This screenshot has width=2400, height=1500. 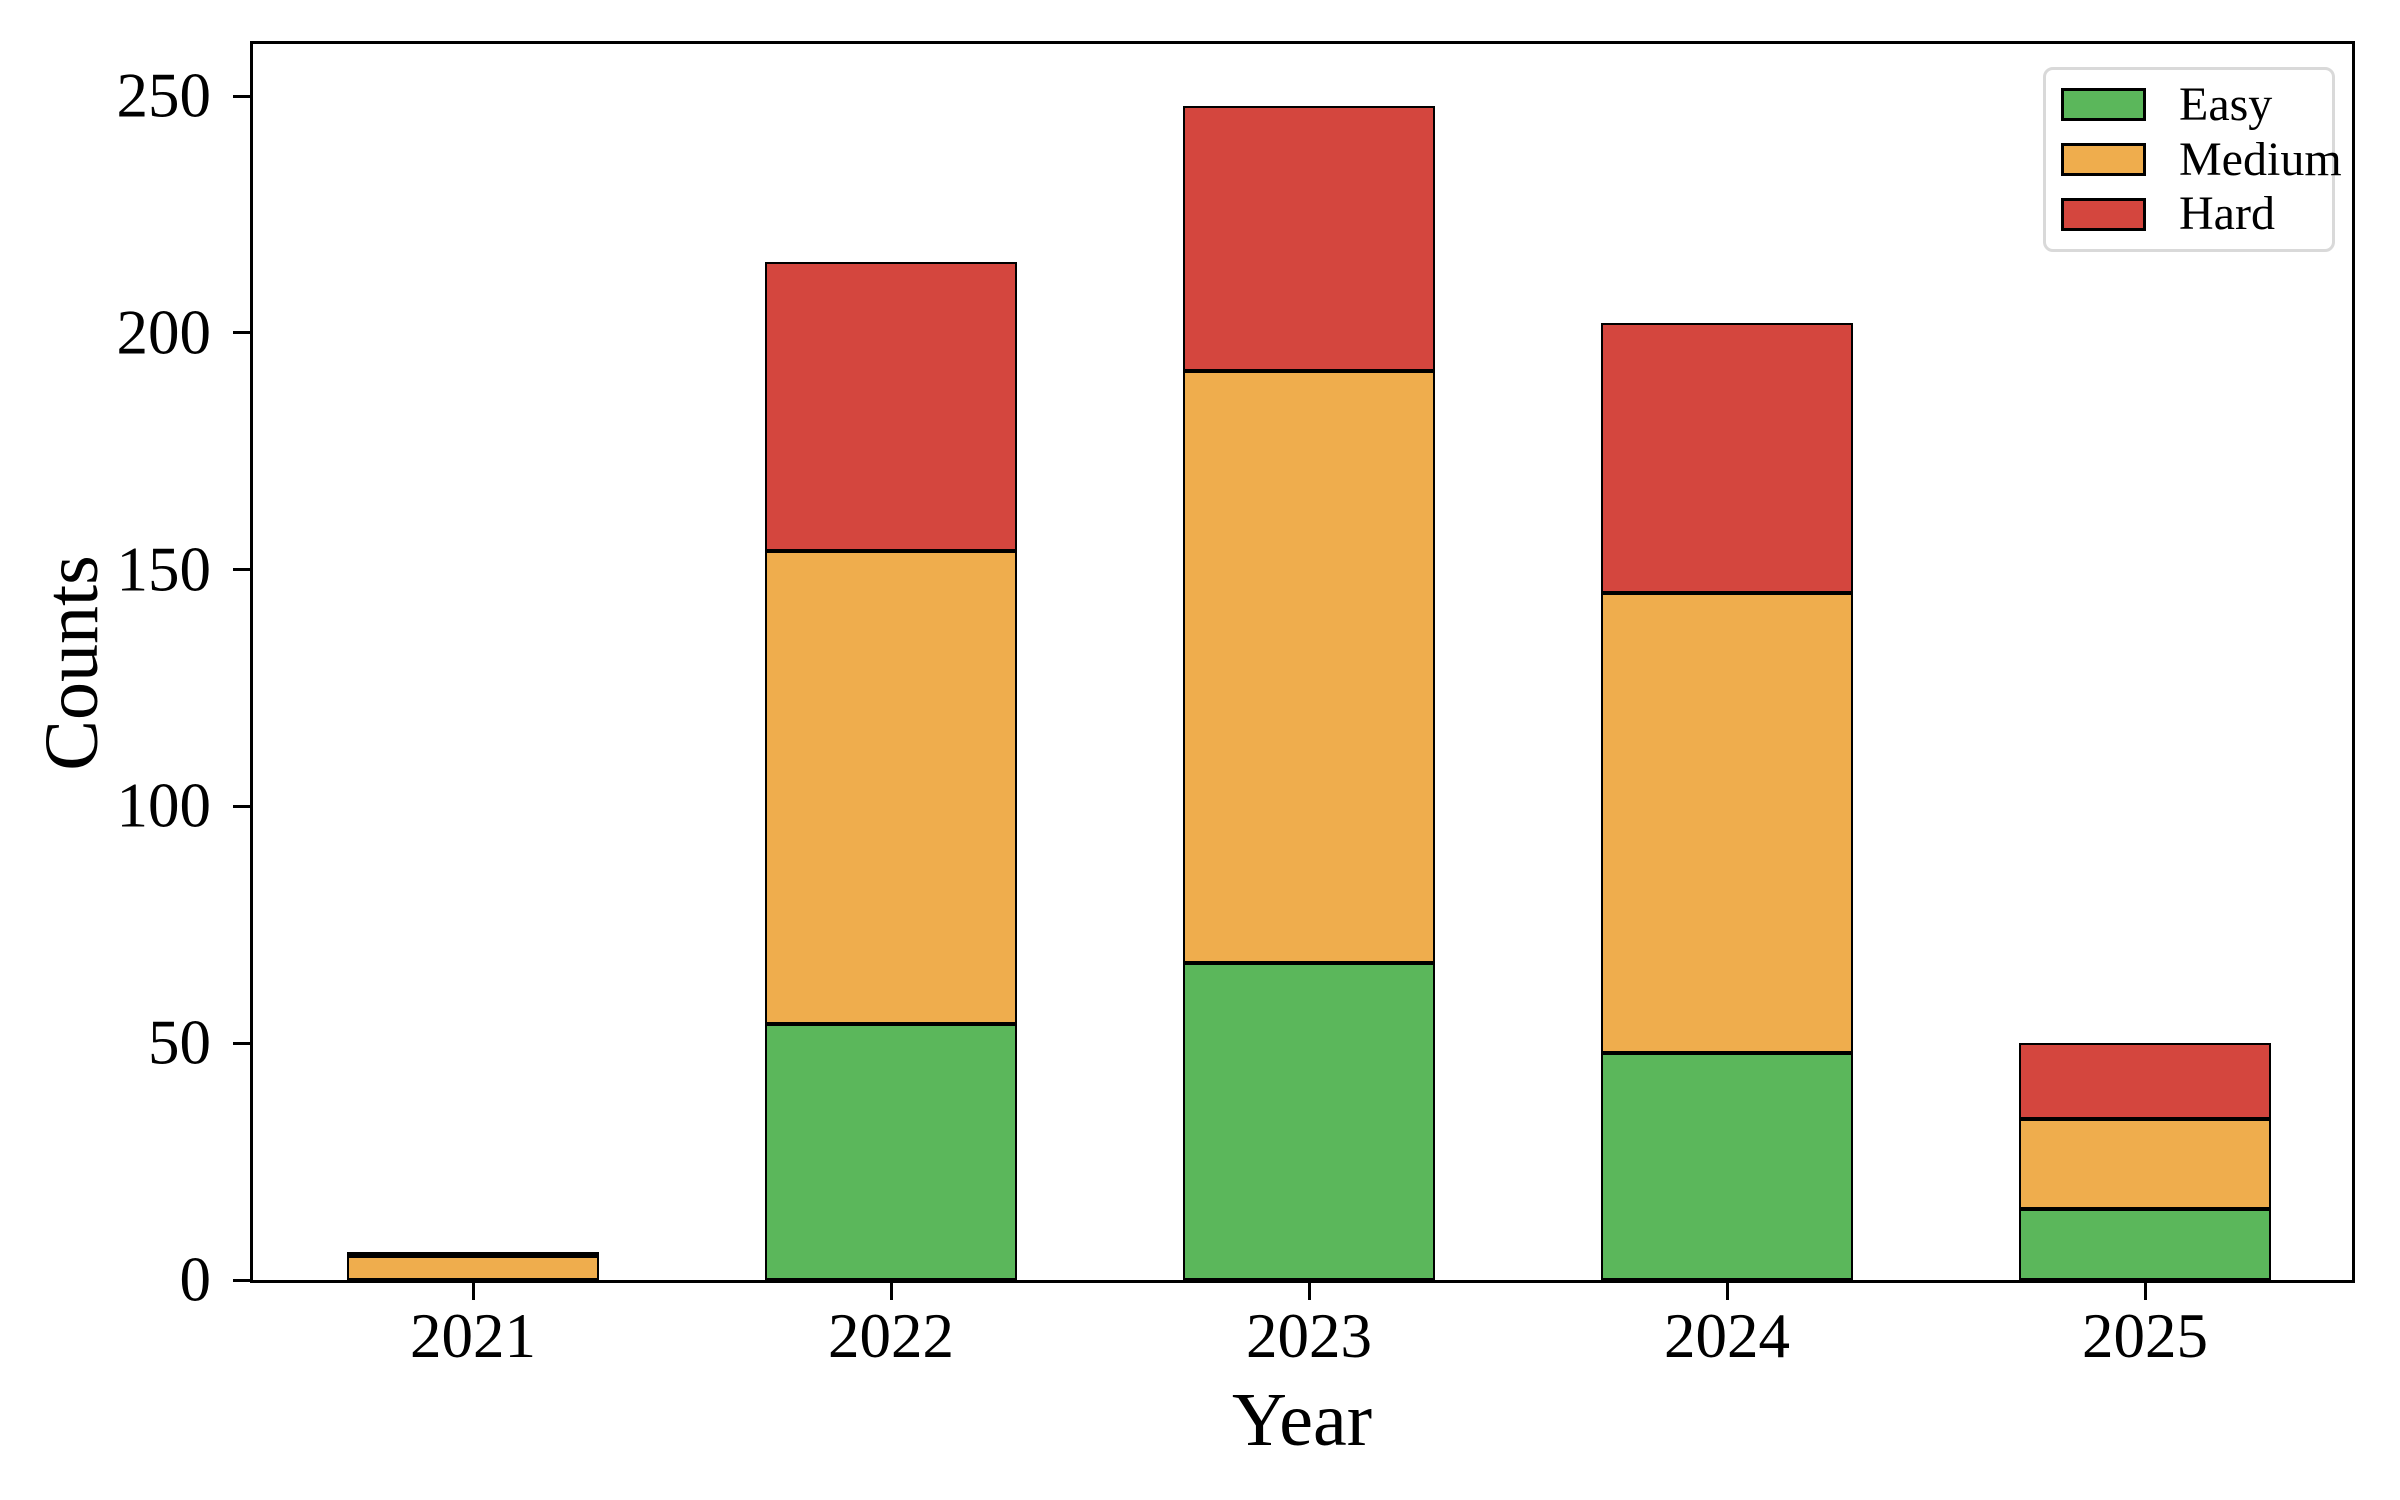 What do you see at coordinates (2145, 1291) in the screenshot?
I see `x-tick-2025` at bounding box center [2145, 1291].